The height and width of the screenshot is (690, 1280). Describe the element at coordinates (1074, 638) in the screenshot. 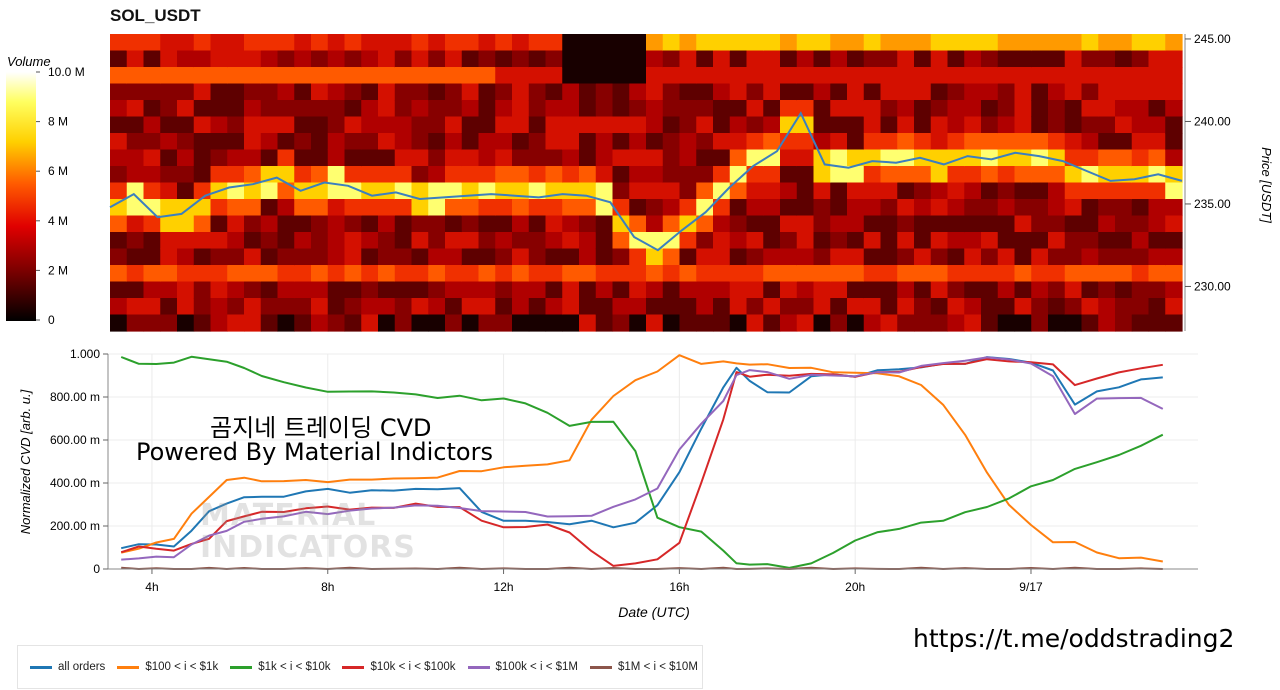

I see `telegram-link: https://t.me/oddstrading2` at that location.